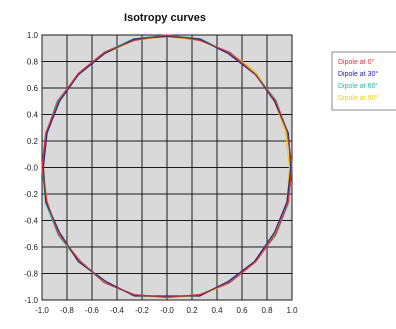  What do you see at coordinates (192, 310) in the screenshot?
I see `x-tick-label: 0.2` at bounding box center [192, 310].